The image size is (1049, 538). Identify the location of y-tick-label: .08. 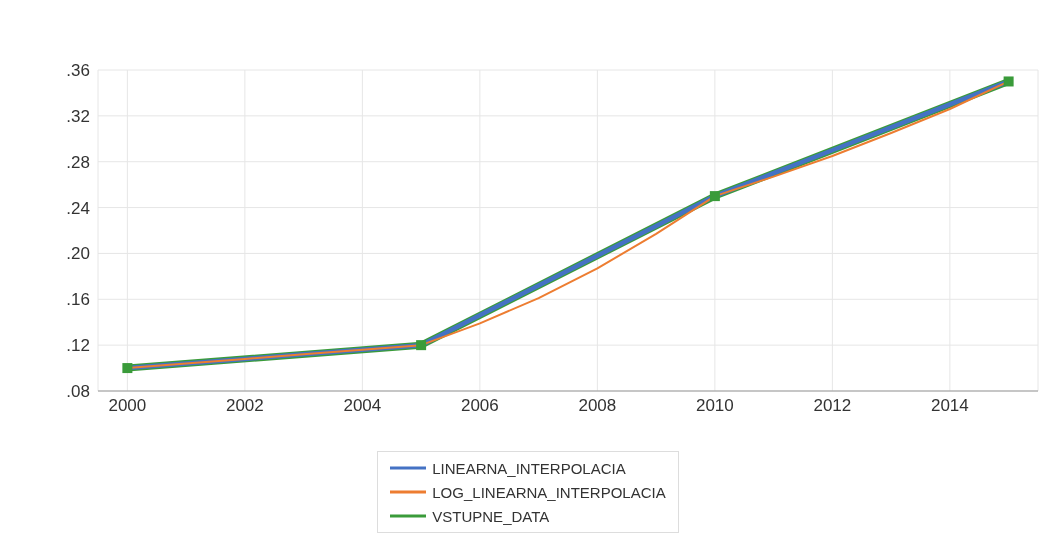
(78, 392).